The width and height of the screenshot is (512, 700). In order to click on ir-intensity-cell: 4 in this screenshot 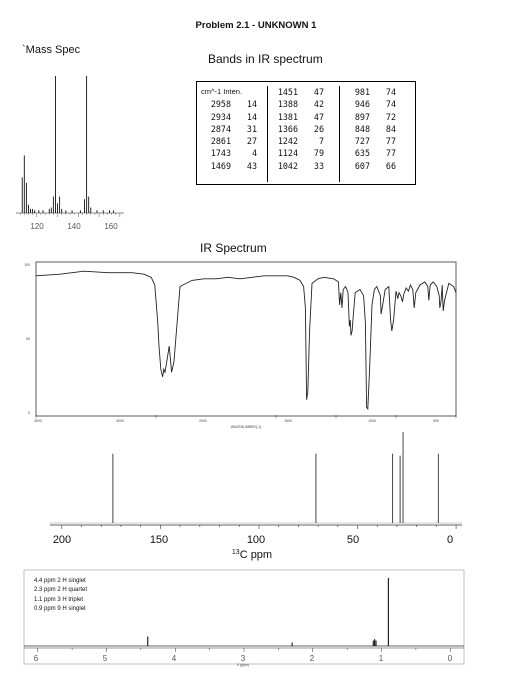, I will do `click(254, 153)`.